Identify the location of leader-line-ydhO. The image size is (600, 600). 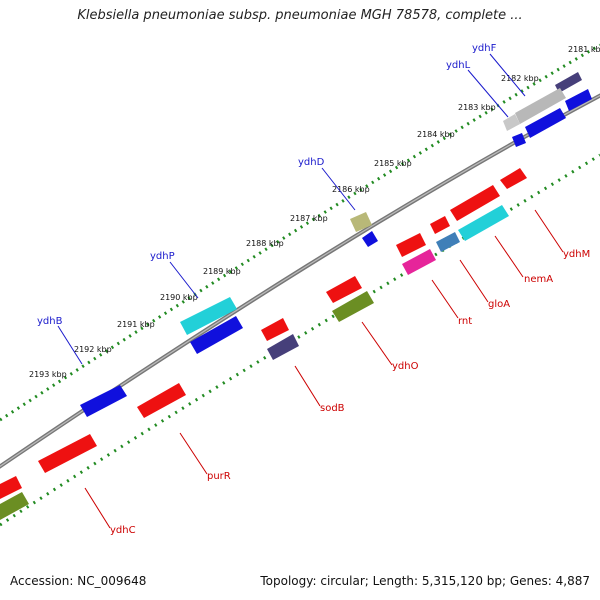
(377, 343).